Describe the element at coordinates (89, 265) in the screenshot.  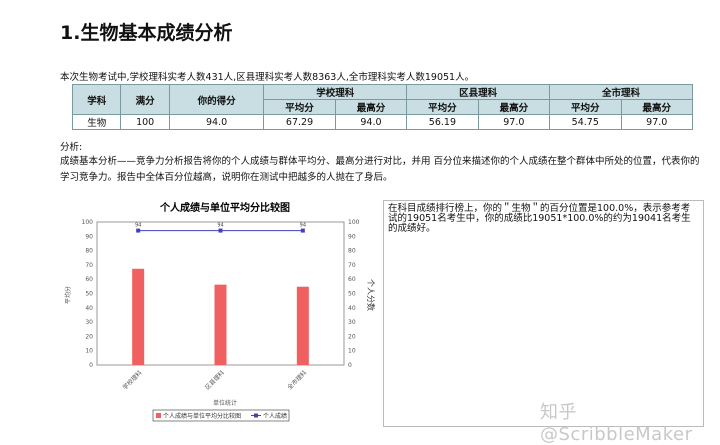
I see `y-tick-label: 70` at that location.